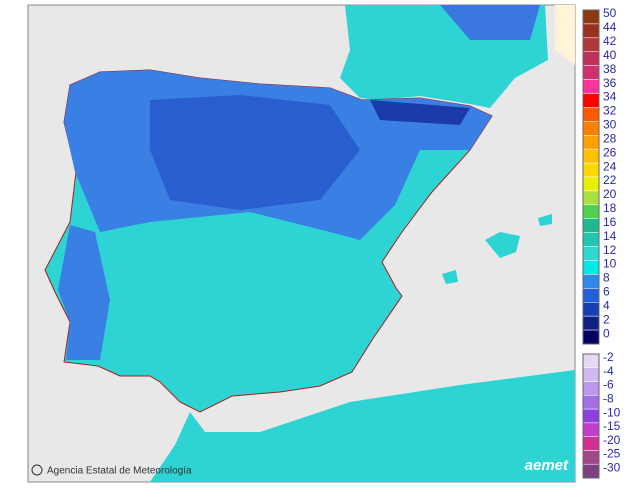  I want to click on mallorca, so click(502, 245).